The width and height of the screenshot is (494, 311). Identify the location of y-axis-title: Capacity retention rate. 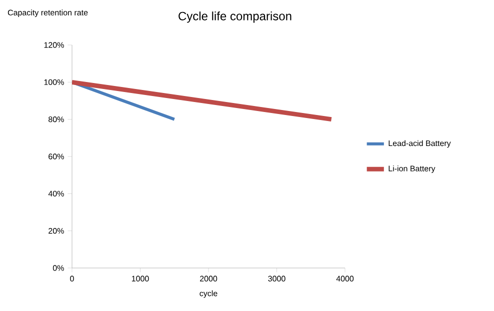
(48, 13).